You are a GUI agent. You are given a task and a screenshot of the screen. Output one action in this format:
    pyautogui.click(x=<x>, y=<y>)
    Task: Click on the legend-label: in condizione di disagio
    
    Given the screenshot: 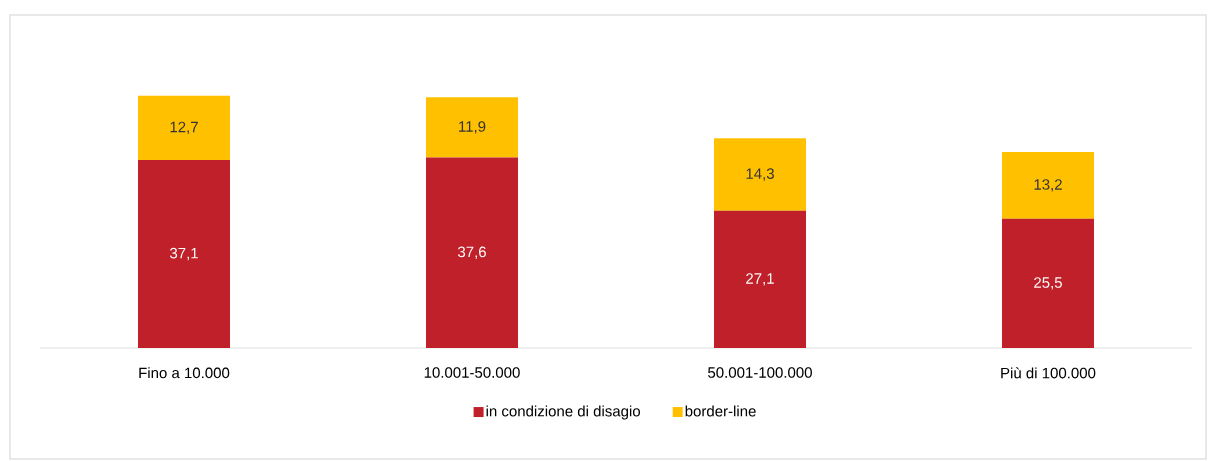 What is the action you would take?
    pyautogui.click(x=563, y=412)
    